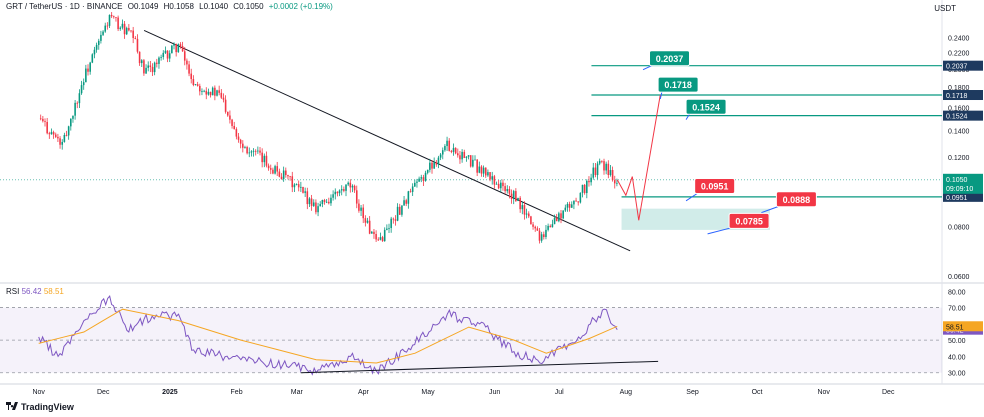 This screenshot has width=984, height=417. What do you see at coordinates (959, 88) in the screenshot?
I see `price-tick-label: 0.1800` at bounding box center [959, 88].